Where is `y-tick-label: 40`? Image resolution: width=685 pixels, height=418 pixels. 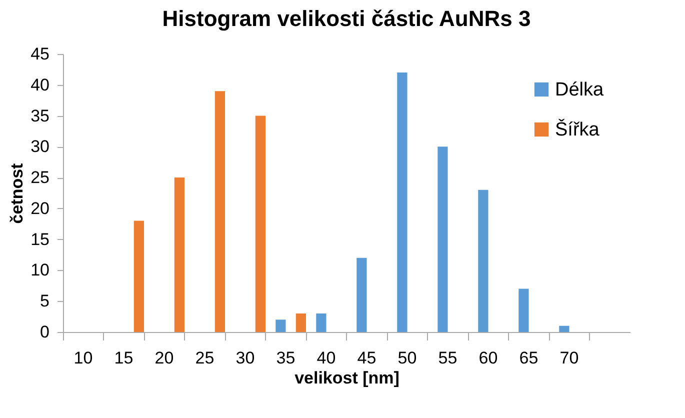 y-tick-label: 40 is located at coordinates (40, 84).